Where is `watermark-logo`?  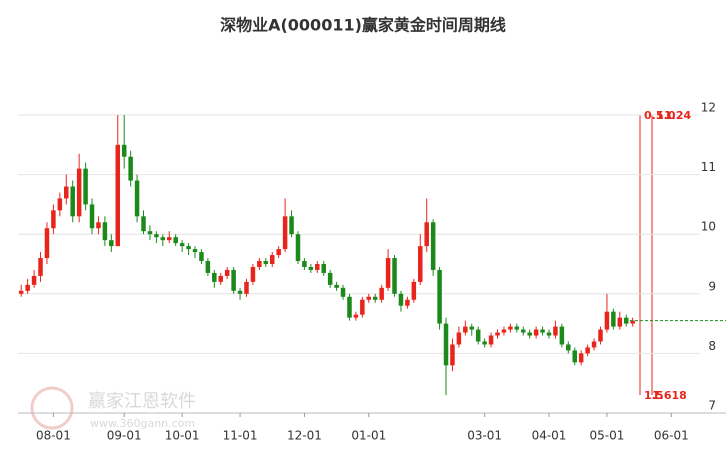
watermark-logo is located at coordinates (52, 408).